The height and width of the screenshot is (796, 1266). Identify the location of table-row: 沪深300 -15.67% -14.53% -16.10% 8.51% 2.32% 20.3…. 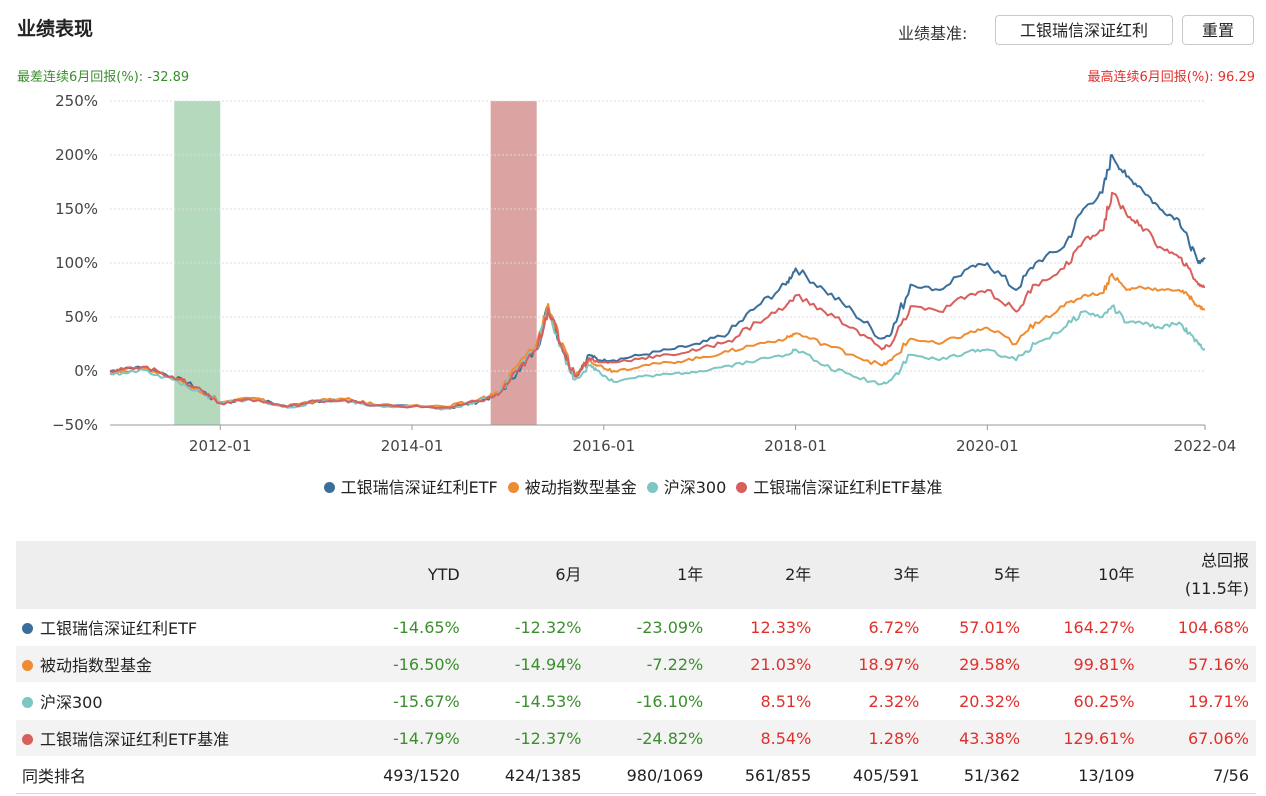
(636, 701).